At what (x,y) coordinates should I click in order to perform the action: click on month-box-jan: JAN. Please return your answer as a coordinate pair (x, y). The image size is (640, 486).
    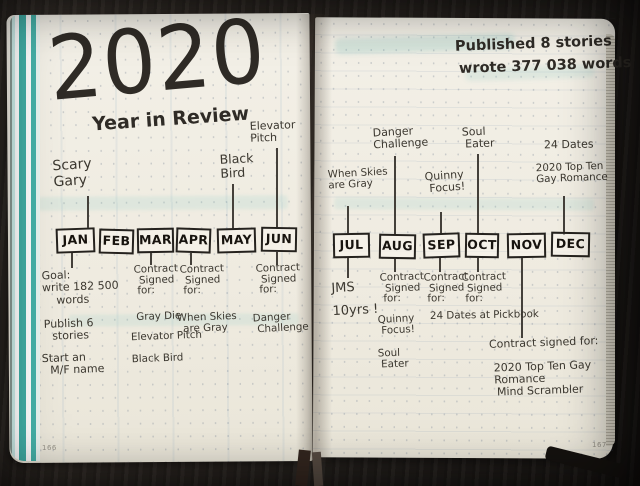
    Looking at the image, I should click on (75, 240).